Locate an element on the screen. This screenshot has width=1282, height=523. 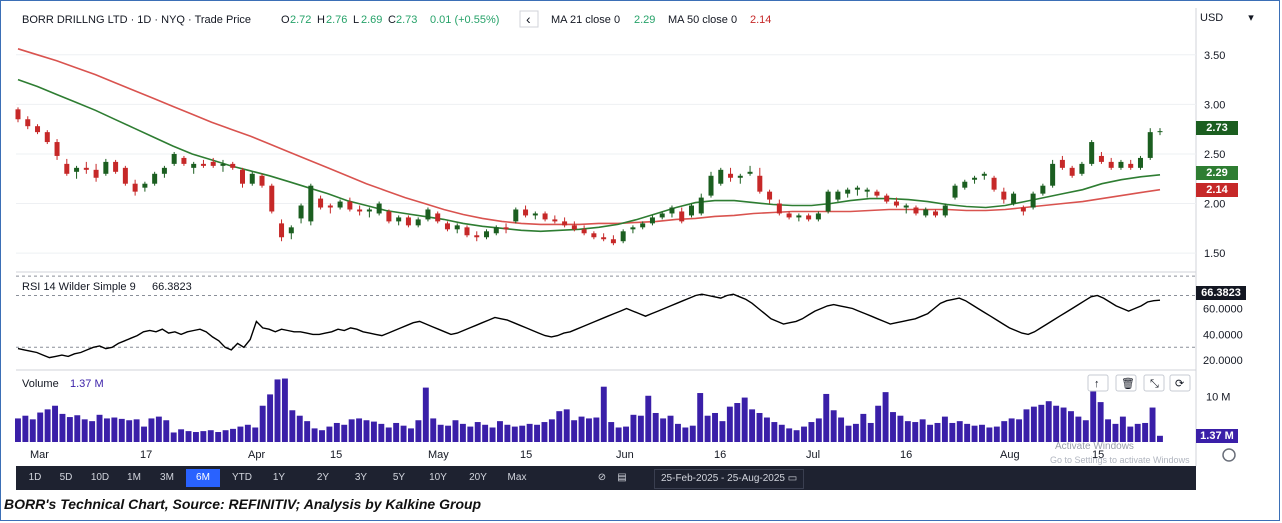
date-range-selector: 25-Feb-2025 - 25-Aug-2025 ▭ is located at coordinates (729, 479).